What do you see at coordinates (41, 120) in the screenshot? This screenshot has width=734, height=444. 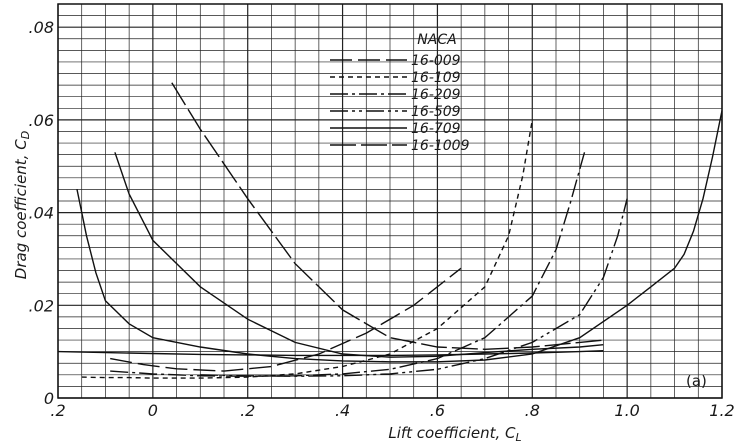 I see `y-tick-label: .06` at bounding box center [41, 120].